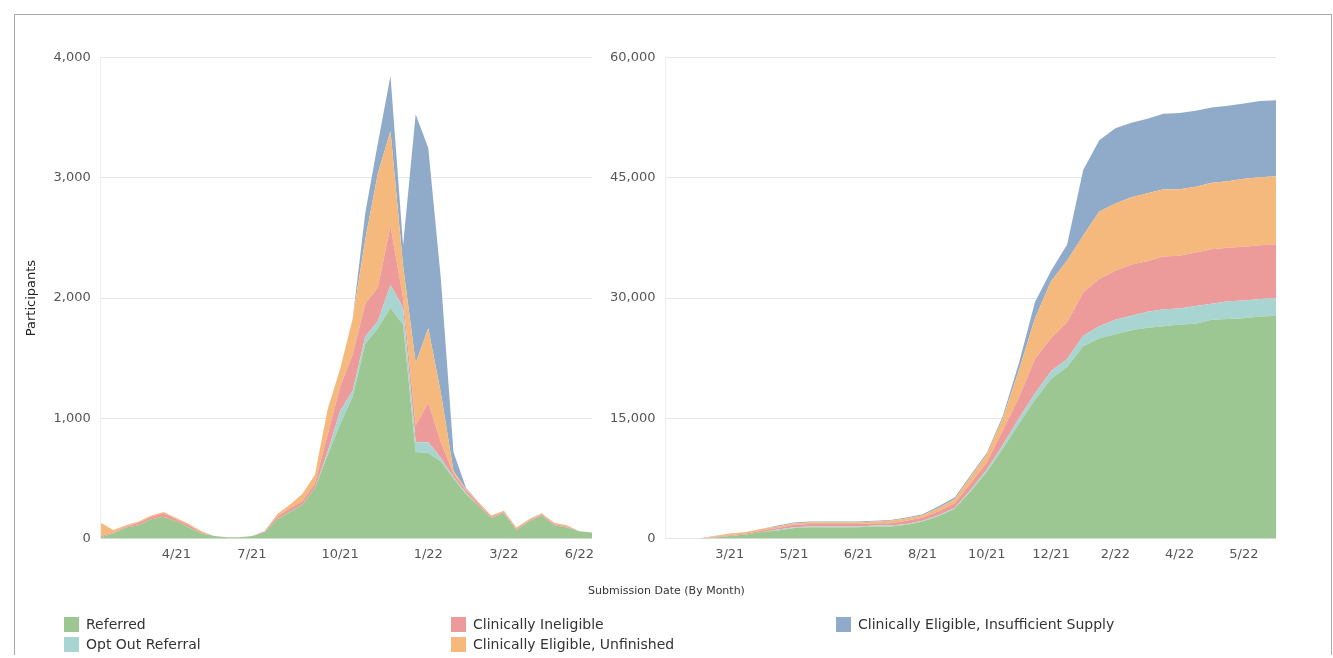 The height and width of the screenshot is (658, 1333). I want to click on legend-label: Clinically Eligible, Unfinished, so click(574, 644).